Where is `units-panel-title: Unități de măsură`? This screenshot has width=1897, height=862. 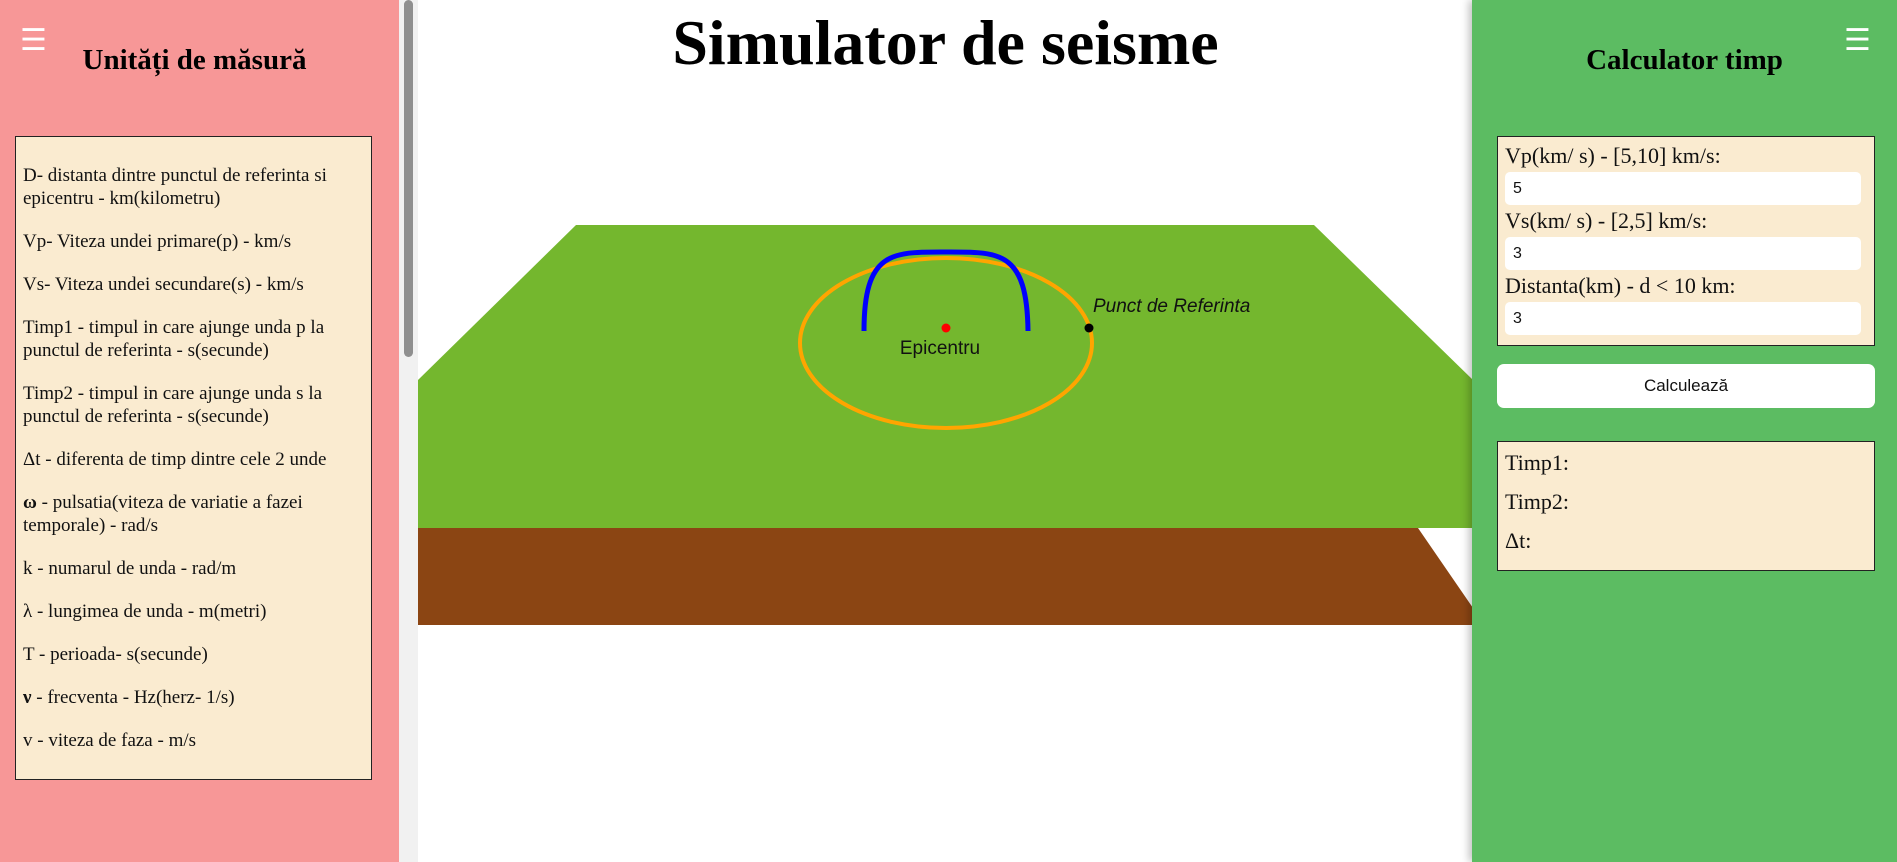 units-panel-title: Unități de măsură is located at coordinates (194, 60).